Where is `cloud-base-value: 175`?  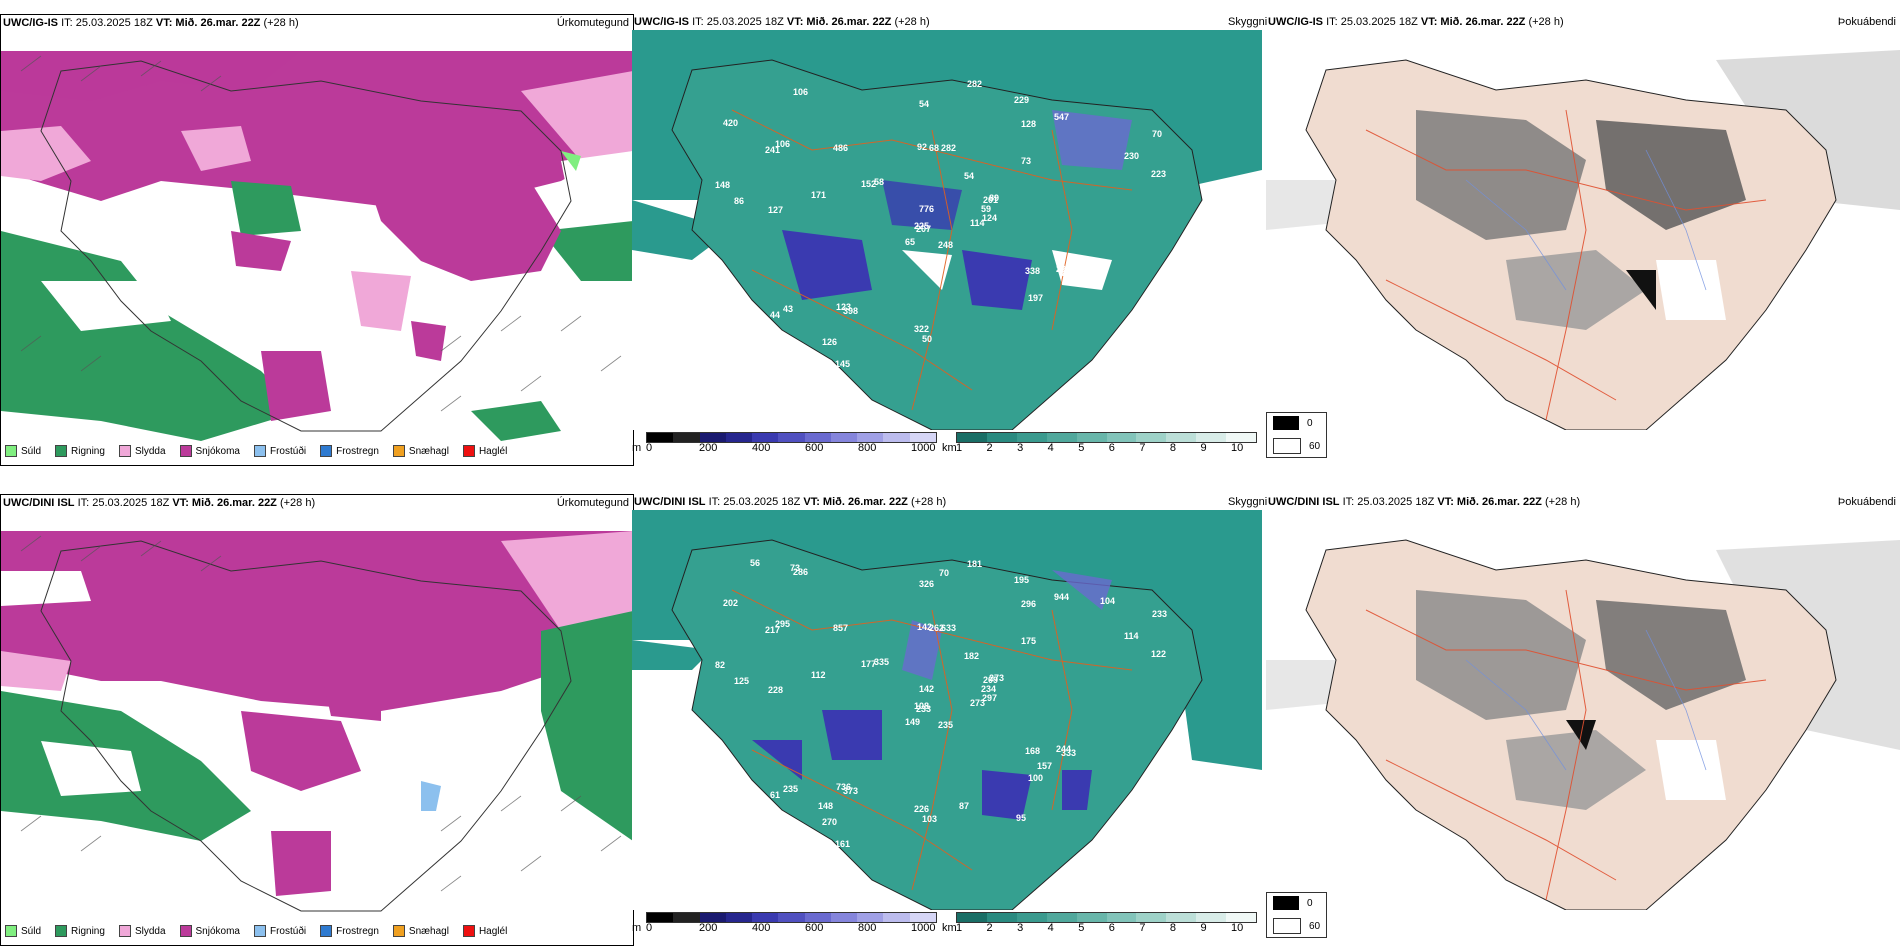 cloud-base-value: 175 is located at coordinates (1028, 641).